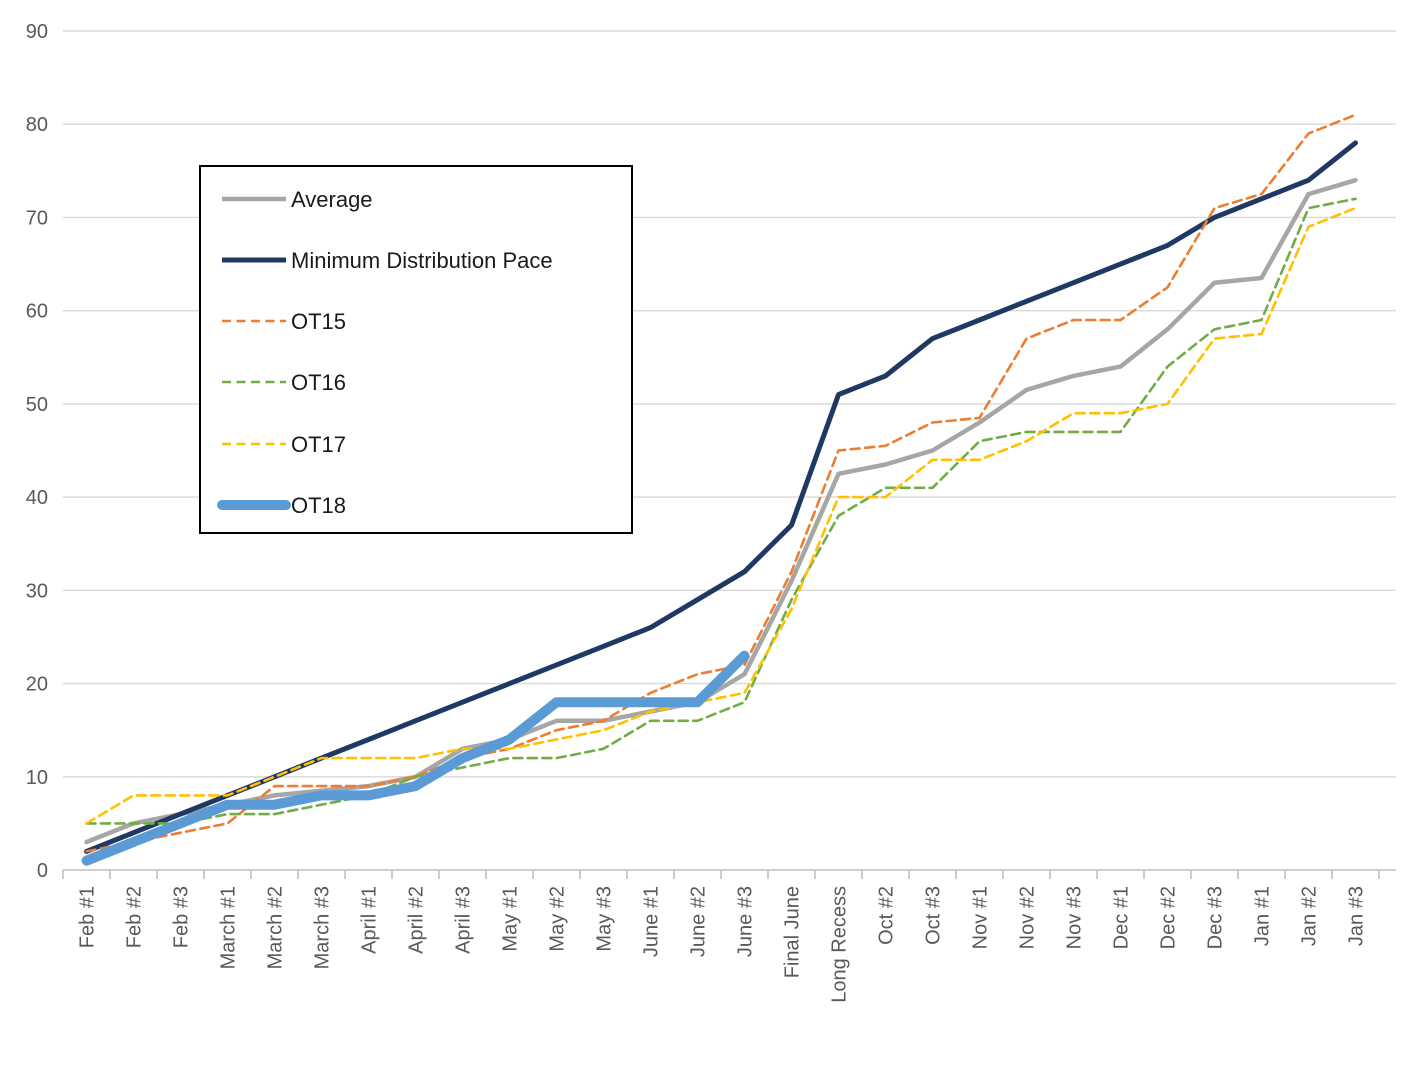 This screenshot has width=1414, height=1066. What do you see at coordinates (652, 921) in the screenshot?
I see `x-axis-tick-label: June #1` at bounding box center [652, 921].